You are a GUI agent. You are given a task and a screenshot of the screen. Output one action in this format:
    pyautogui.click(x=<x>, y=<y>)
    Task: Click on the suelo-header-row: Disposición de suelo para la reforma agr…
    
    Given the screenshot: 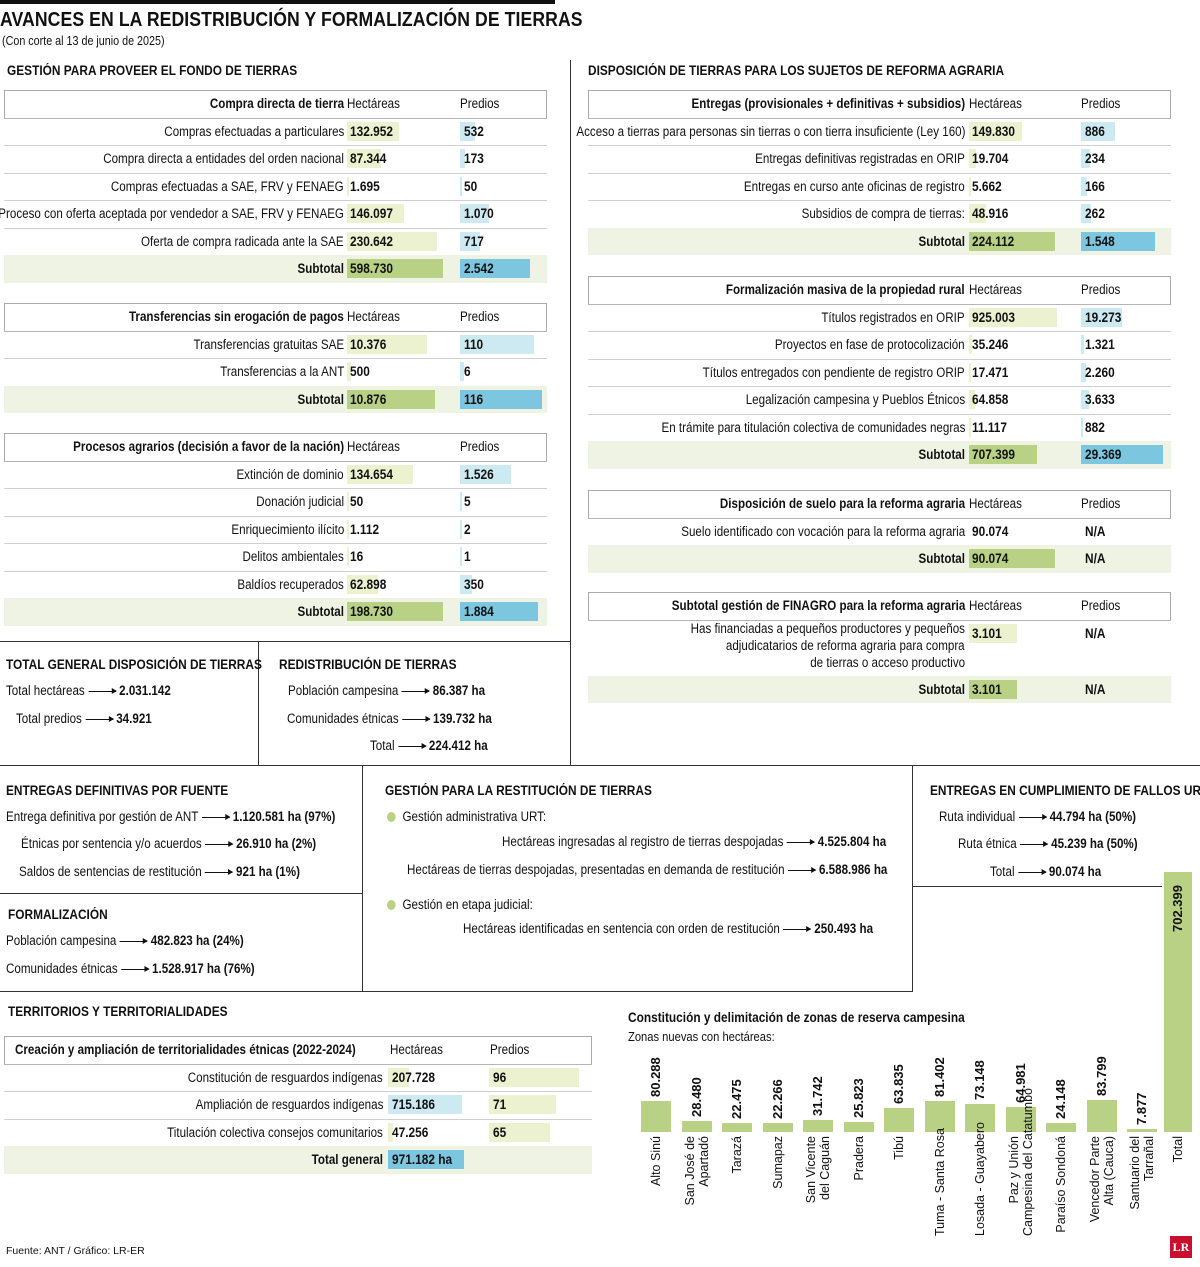 What is the action you would take?
    pyautogui.click(x=879, y=504)
    